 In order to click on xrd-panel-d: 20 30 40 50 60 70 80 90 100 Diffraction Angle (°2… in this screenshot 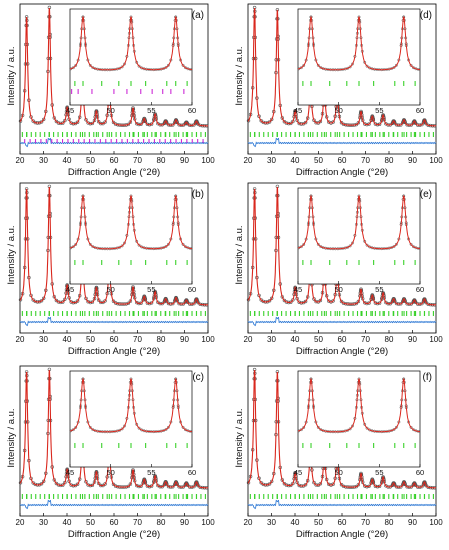, I will do `click(338, 90)`.